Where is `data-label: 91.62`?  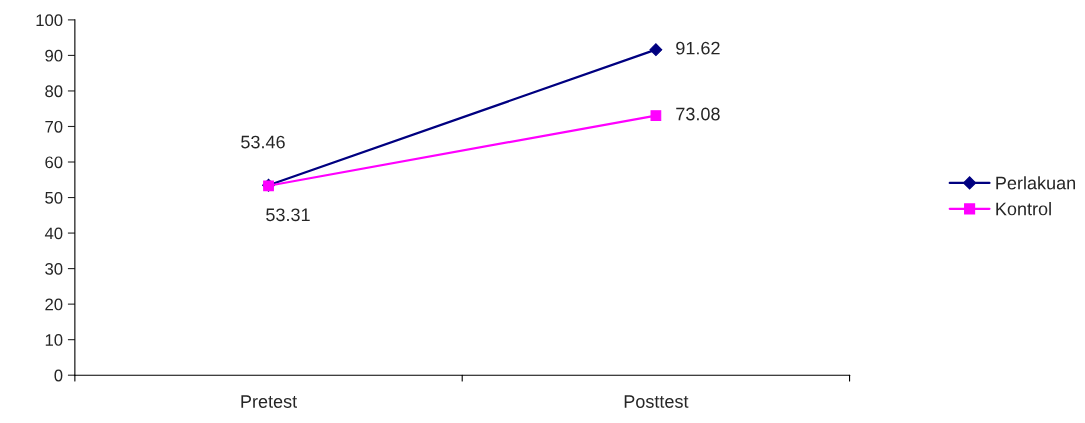 data-label: 91.62 is located at coordinates (698, 48).